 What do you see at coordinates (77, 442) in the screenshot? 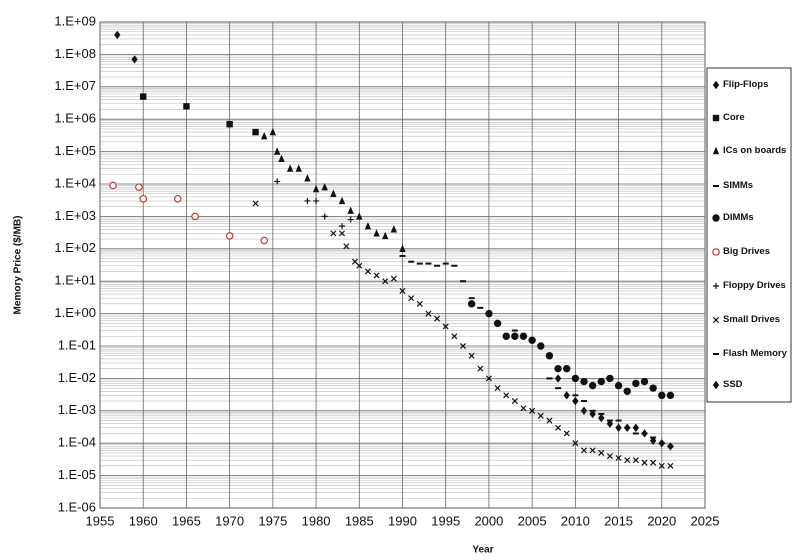
I see `y-tick-label: 1.E-04` at bounding box center [77, 442].